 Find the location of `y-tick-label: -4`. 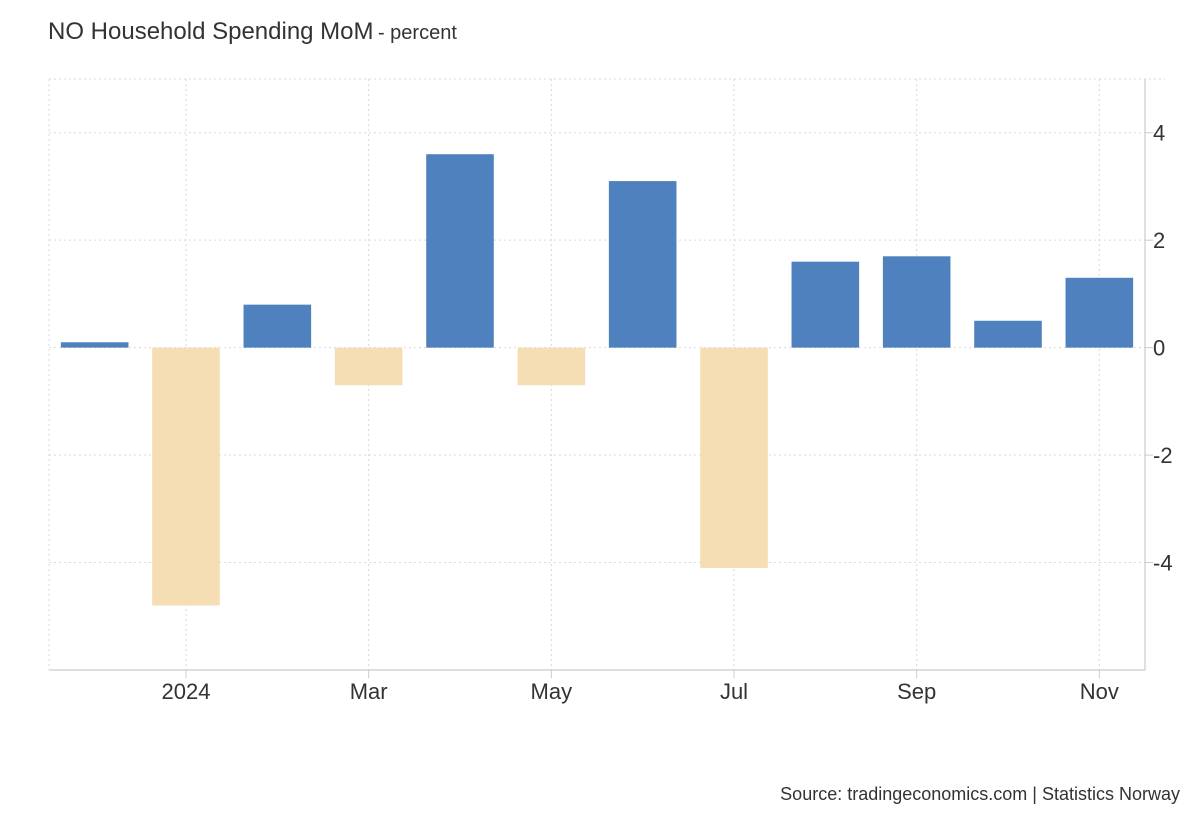

y-tick-label: -4 is located at coordinates (1163, 563).